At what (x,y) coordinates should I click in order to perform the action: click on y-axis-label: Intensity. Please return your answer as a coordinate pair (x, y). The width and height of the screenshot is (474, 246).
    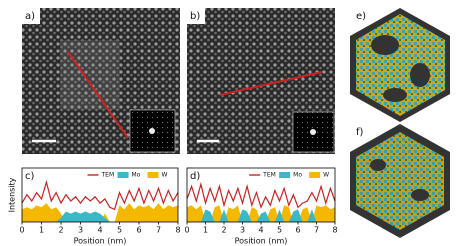
    Looking at the image, I should click on (12, 194).